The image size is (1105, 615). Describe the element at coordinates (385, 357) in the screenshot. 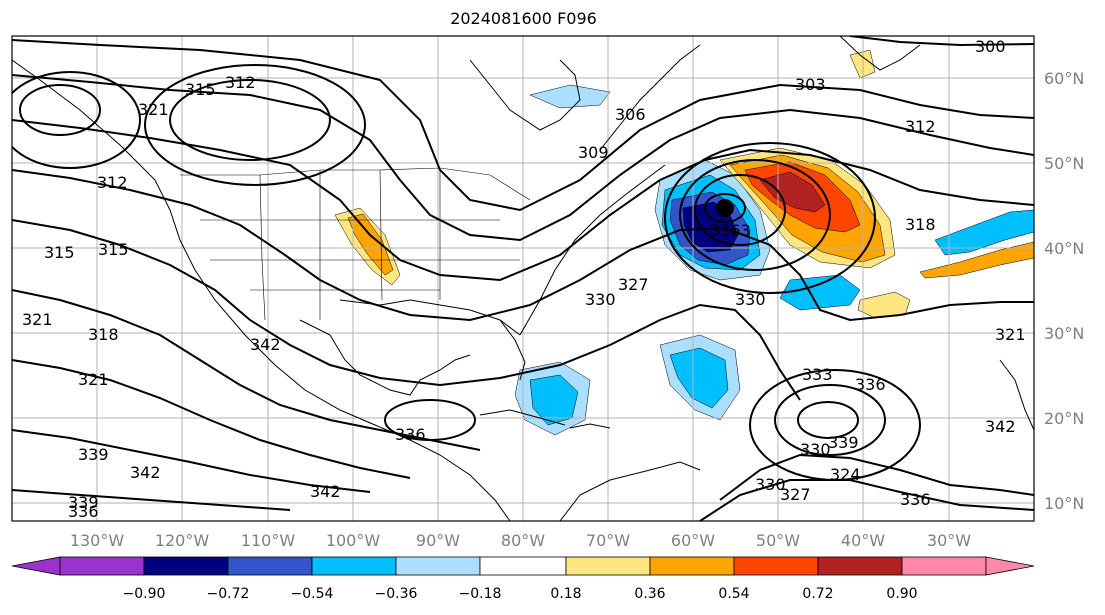

I see `coast-mexico-gulf` at that location.